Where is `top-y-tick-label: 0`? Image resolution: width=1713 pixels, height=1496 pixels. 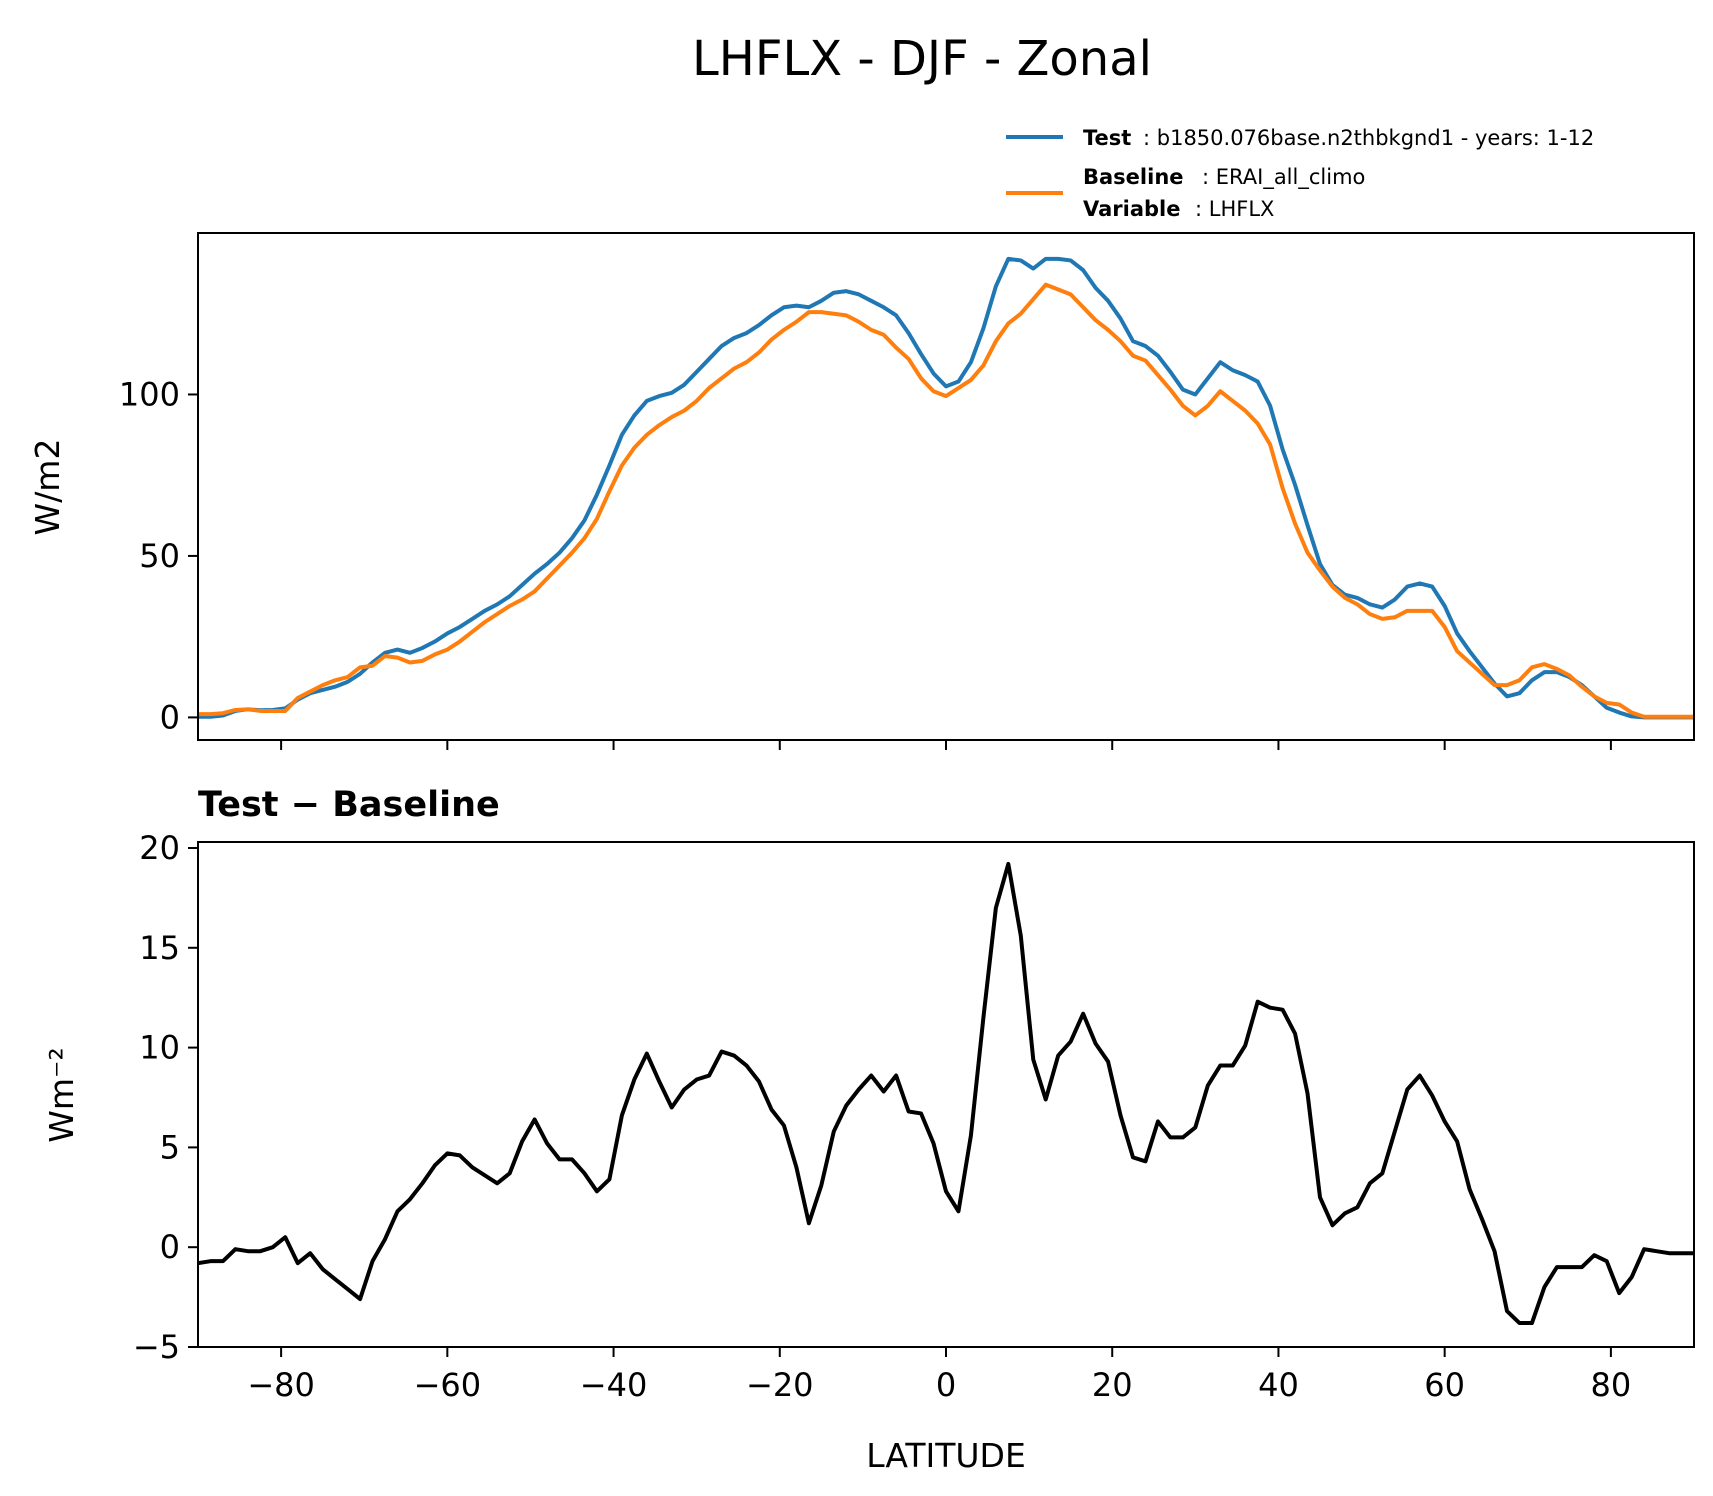 top-y-tick-label: 0 is located at coordinates (170, 717).